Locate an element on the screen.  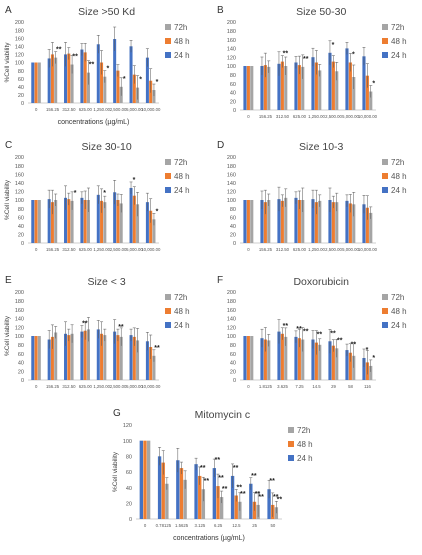
y-tick-label: 0 is located at coordinates (234, 381).